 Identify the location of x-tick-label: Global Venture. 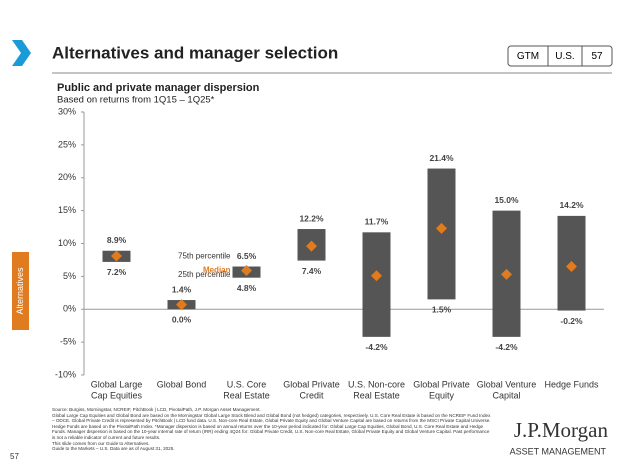
(507, 384).